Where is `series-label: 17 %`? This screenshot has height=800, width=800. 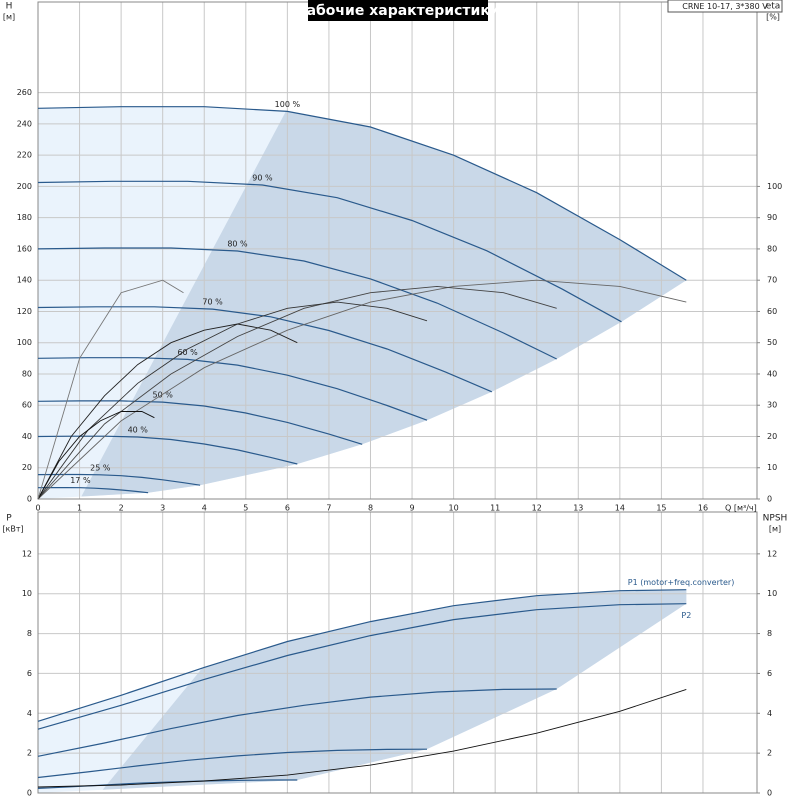
series-label: 17 % is located at coordinates (80, 480).